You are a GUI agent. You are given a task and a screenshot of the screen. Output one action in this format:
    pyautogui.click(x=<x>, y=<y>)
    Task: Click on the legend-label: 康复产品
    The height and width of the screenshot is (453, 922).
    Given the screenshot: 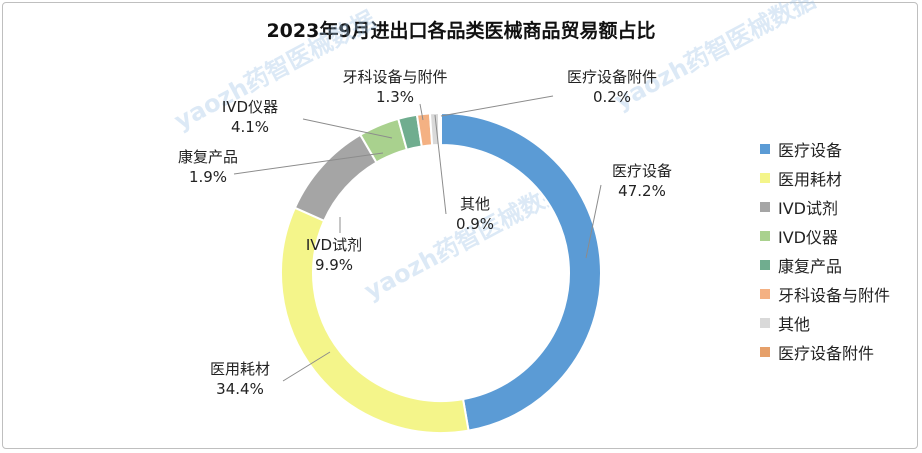 What is the action you would take?
    pyautogui.click(x=810, y=266)
    